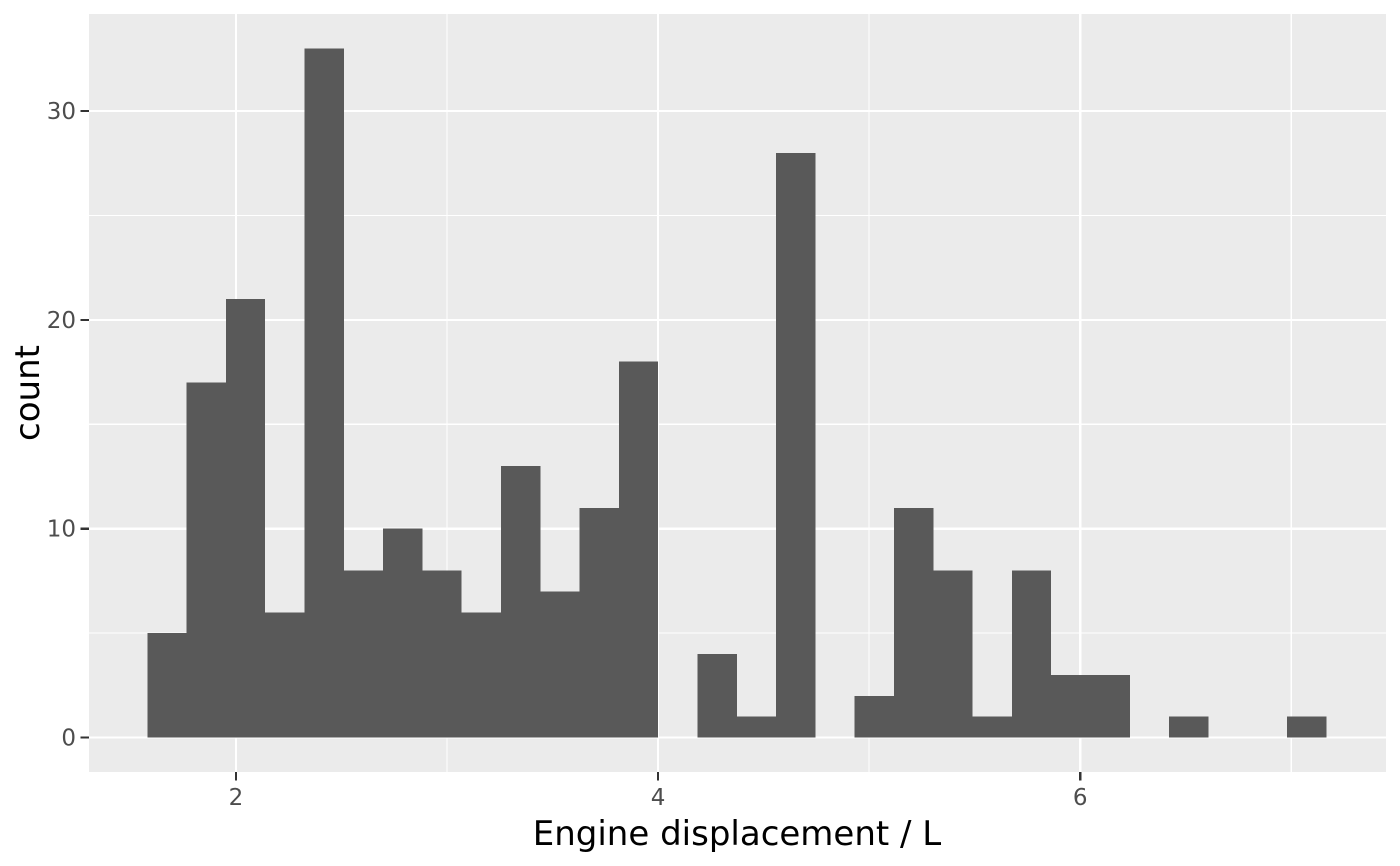 Image resolution: width=1400 pixels, height=866 pixels. Describe the element at coordinates (737, 834) in the screenshot. I see `x-axis-title: Engine displacement / L` at that location.